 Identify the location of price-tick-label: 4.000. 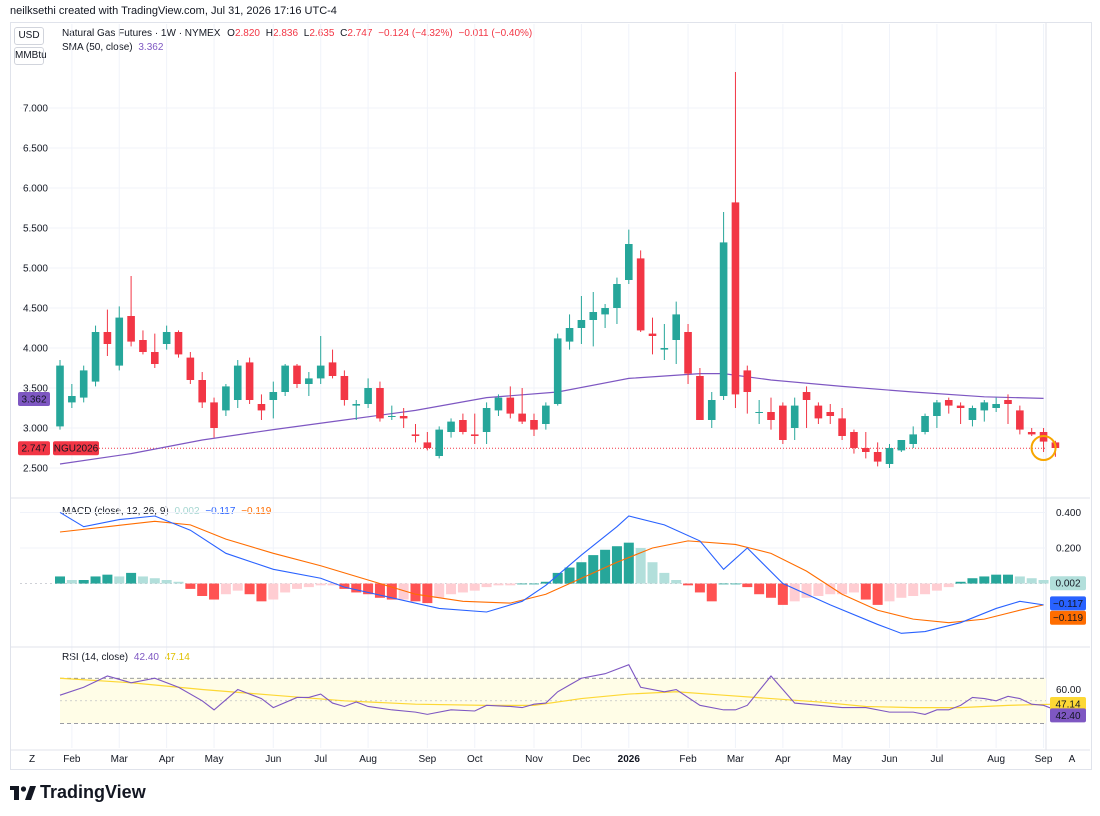
(35, 349).